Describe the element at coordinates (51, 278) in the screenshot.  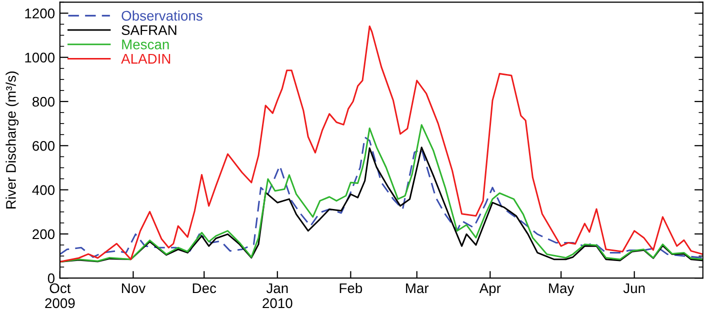
I see `y-tick-label: 0` at that location.